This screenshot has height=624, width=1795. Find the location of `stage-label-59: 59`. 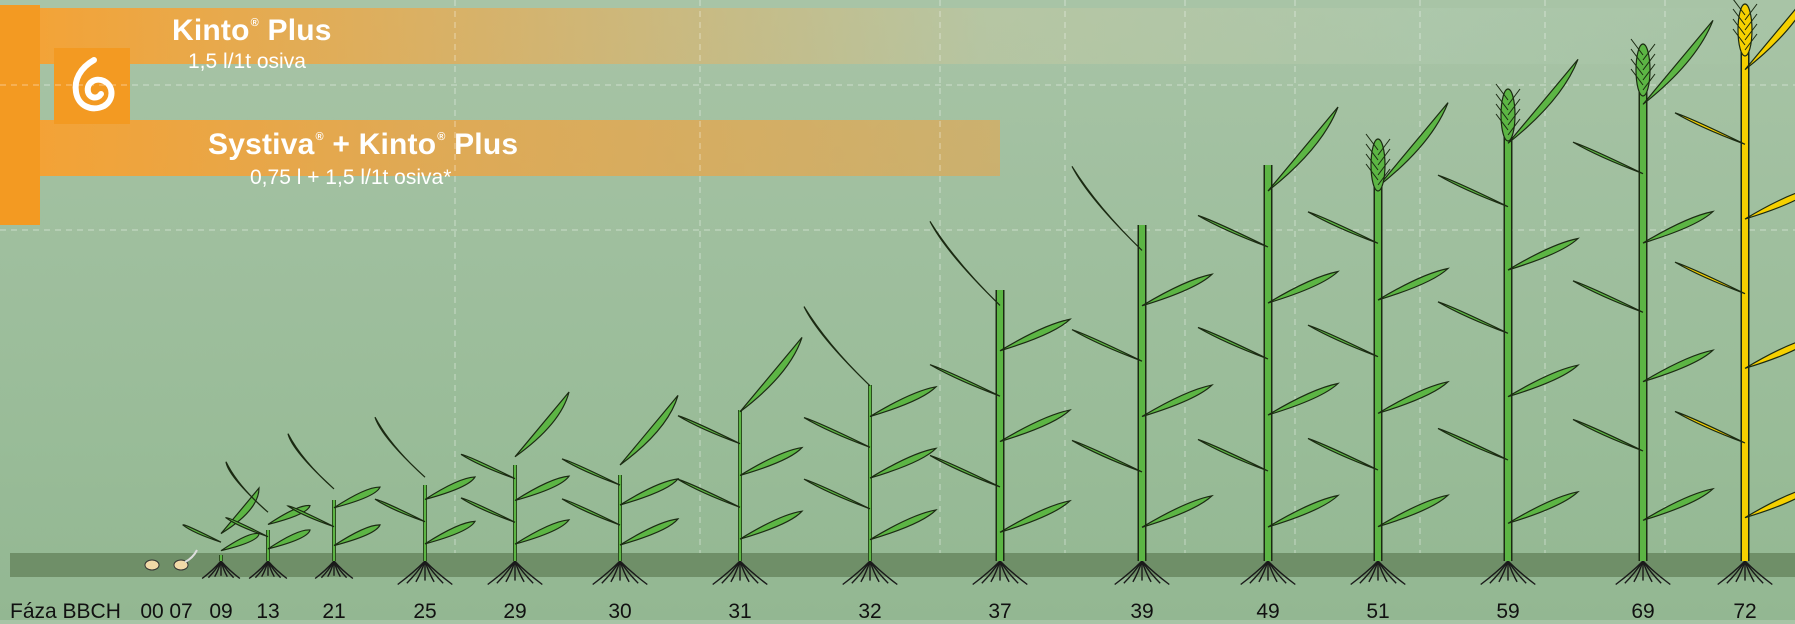

stage-label-59: 59 is located at coordinates (1508, 611).